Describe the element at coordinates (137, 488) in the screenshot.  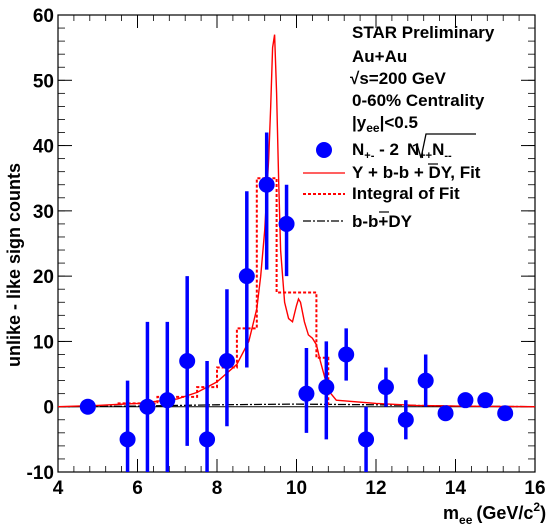
I see `x-tick-label: 6` at that location.